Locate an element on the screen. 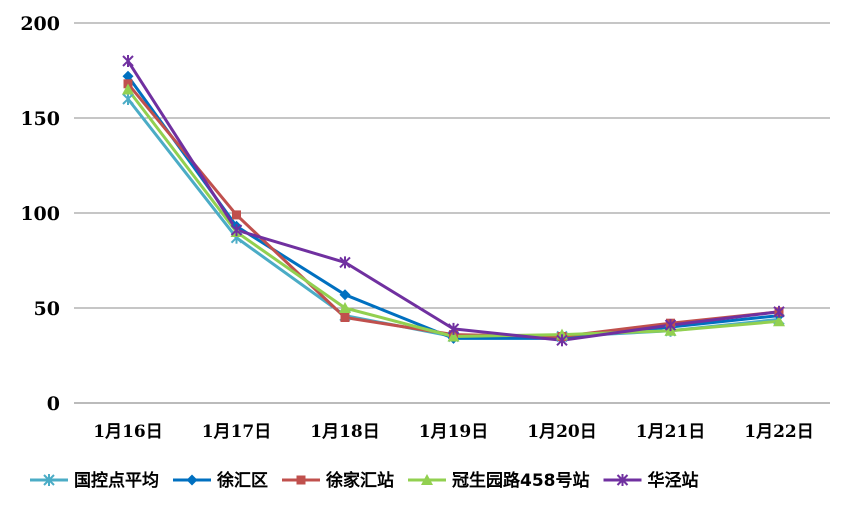 This screenshot has width=850, height=511. legend-item-1: 徐汇区 is located at coordinates (220, 480).